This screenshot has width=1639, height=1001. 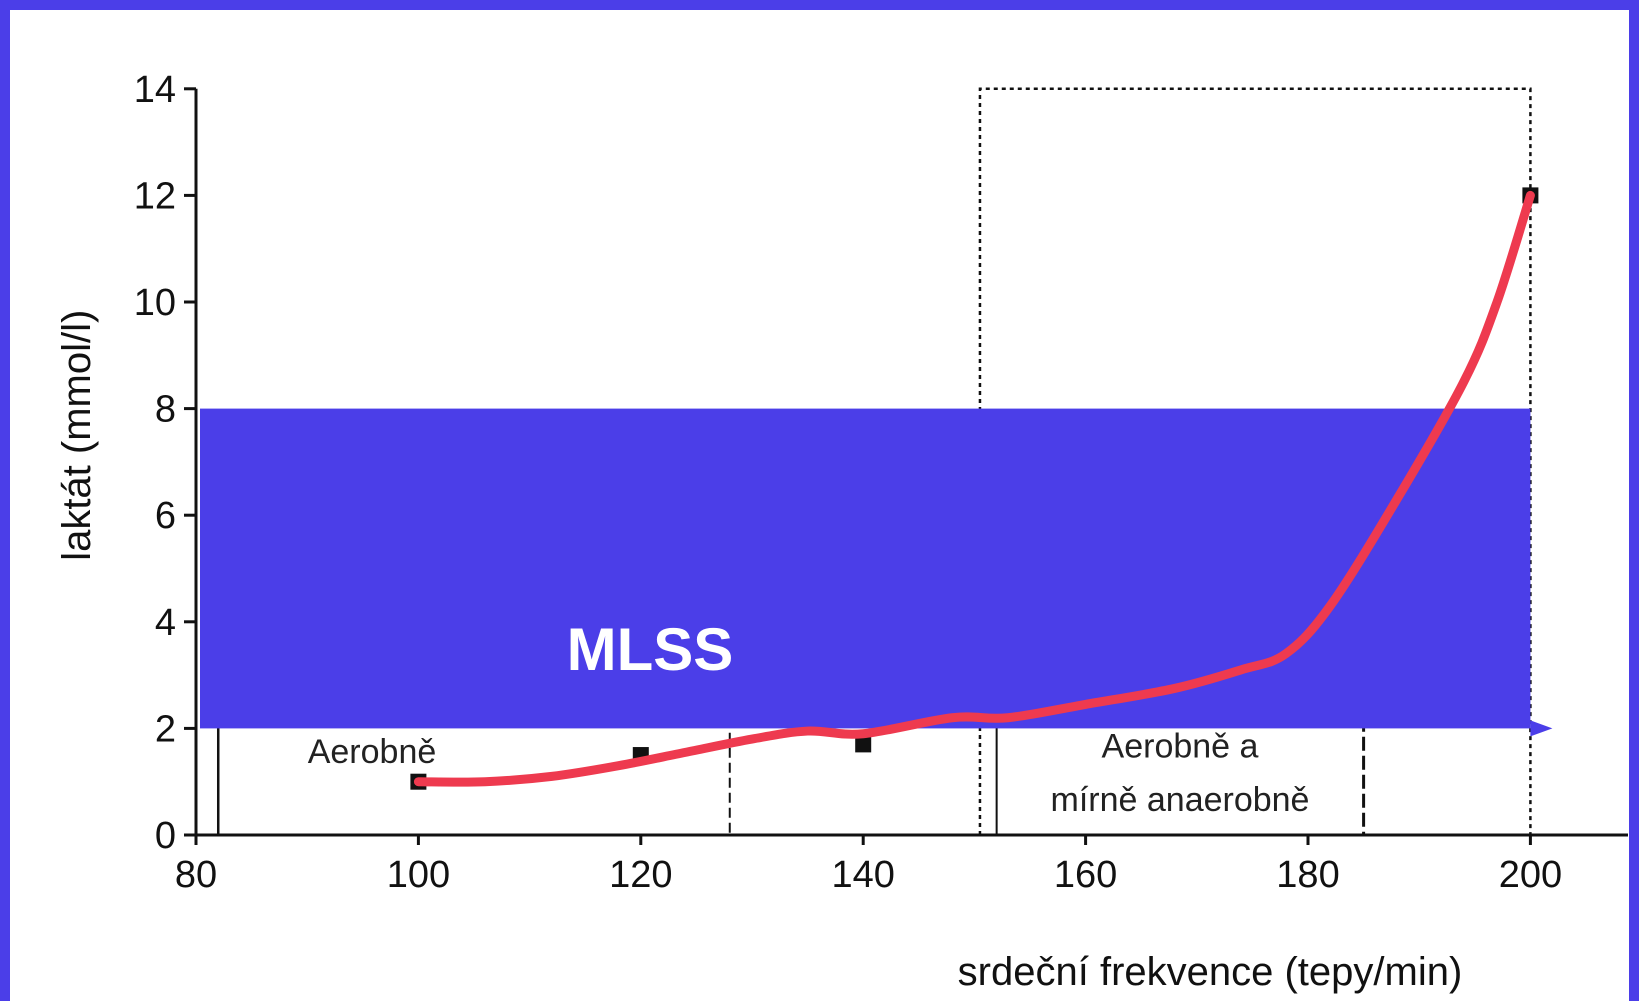 I want to click on y-tick-label: 2, so click(x=165, y=729).